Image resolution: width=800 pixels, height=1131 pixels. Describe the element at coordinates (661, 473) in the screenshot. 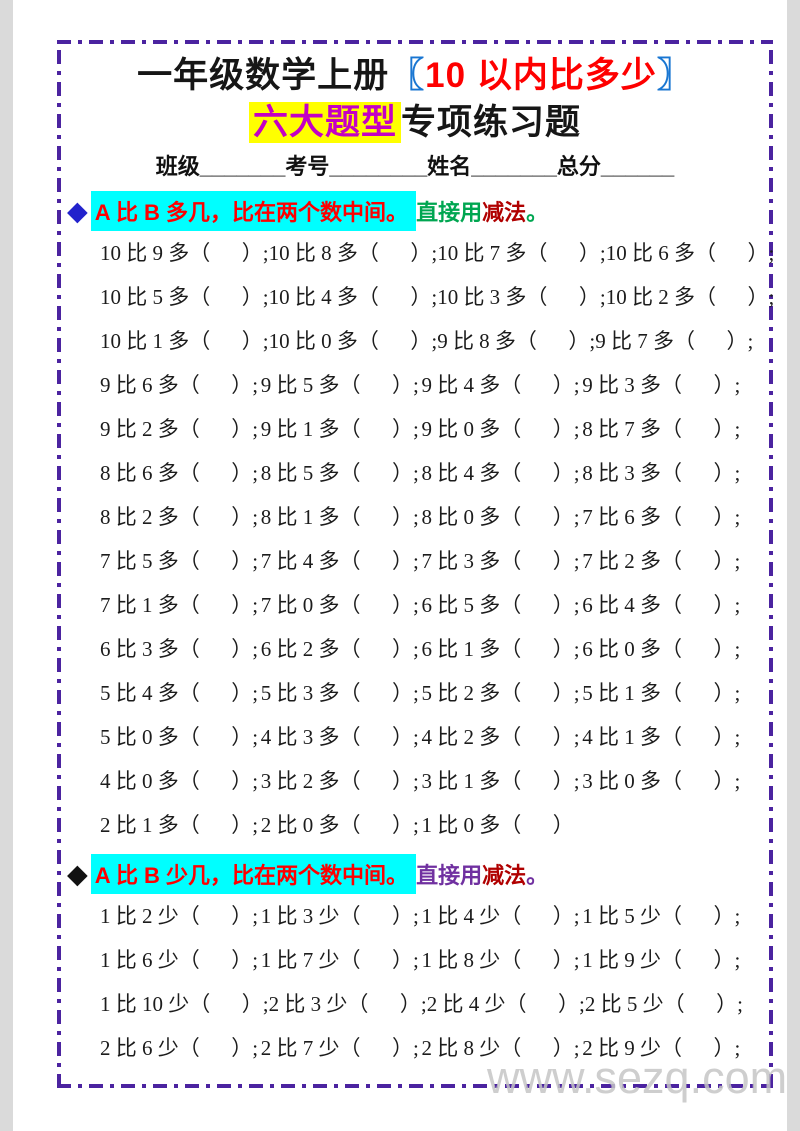

I see `problem-item: 8 比 3 多（ ）;` at that location.